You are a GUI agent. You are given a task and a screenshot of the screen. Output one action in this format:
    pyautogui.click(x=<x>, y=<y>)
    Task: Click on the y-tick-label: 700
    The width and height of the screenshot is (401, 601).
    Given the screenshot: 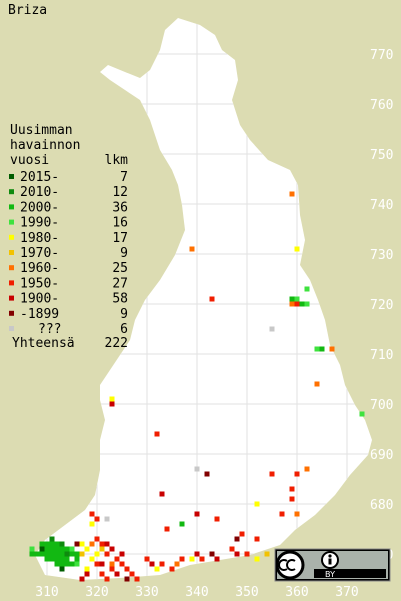 What is the action you would take?
    pyautogui.click(x=381, y=405)
    